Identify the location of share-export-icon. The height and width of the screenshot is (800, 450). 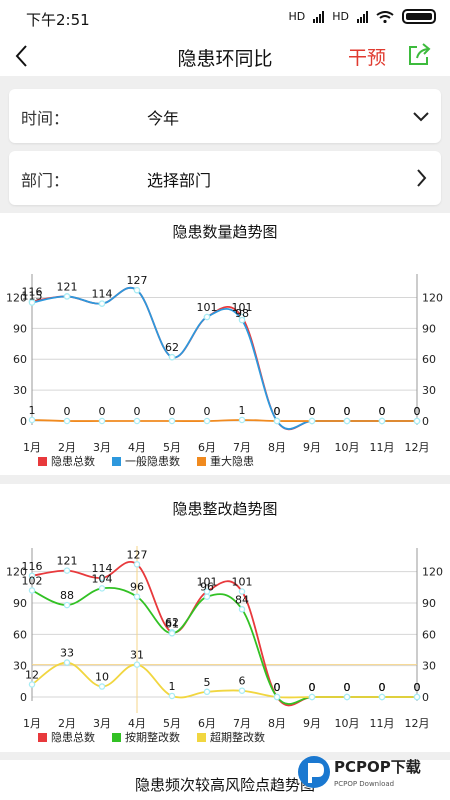
(419, 55).